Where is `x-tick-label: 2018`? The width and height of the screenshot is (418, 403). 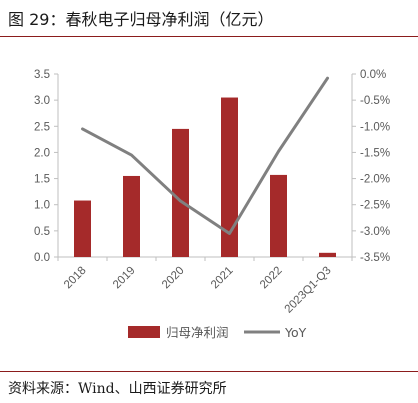 x-tick-label: 2018 is located at coordinates (75, 278).